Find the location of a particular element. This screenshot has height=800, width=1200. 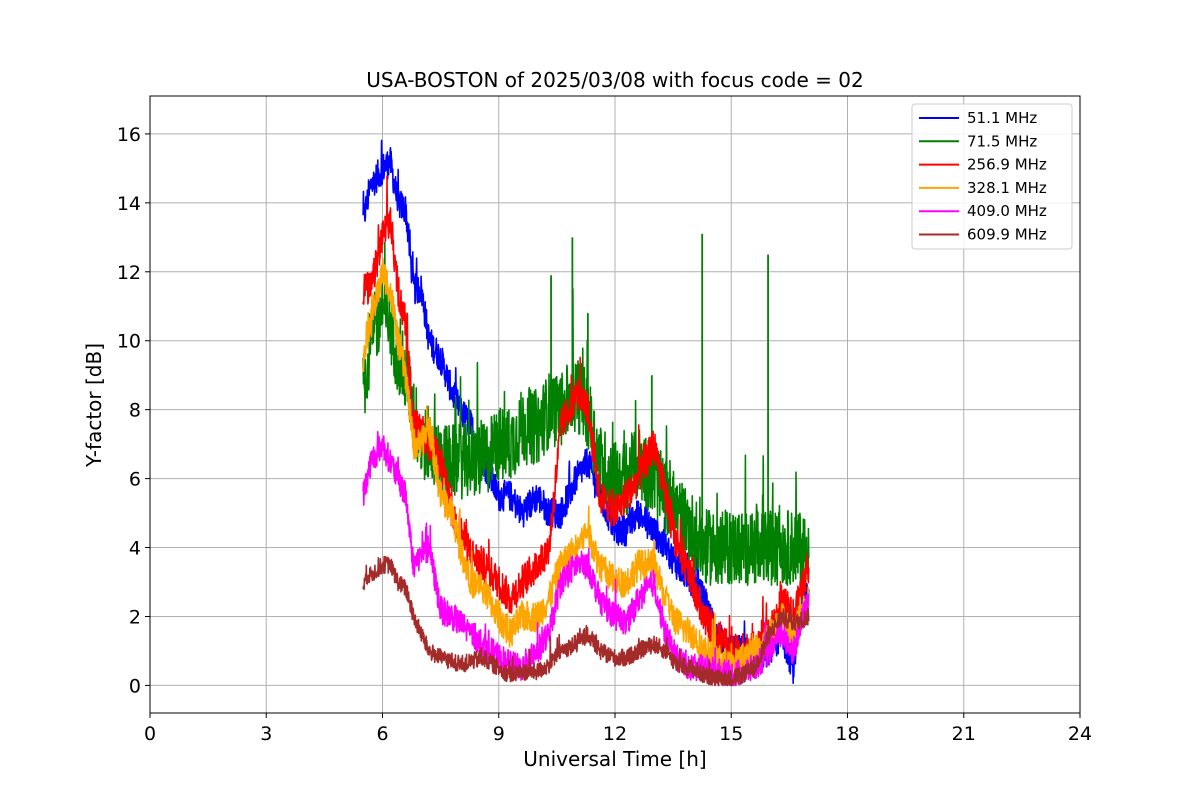

y-tick-label: 2 is located at coordinates (135, 617).